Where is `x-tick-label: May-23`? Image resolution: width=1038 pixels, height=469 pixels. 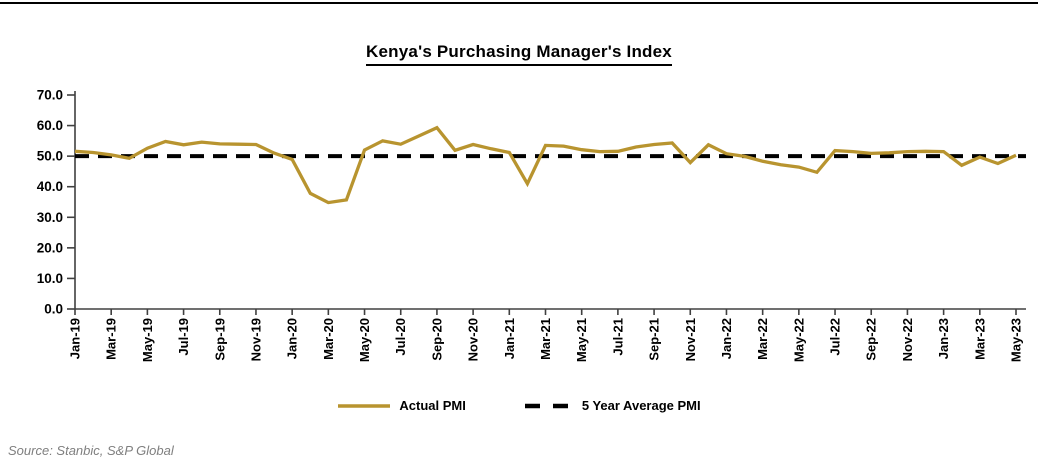
x-tick-label: May-23 is located at coordinates (1016, 340).